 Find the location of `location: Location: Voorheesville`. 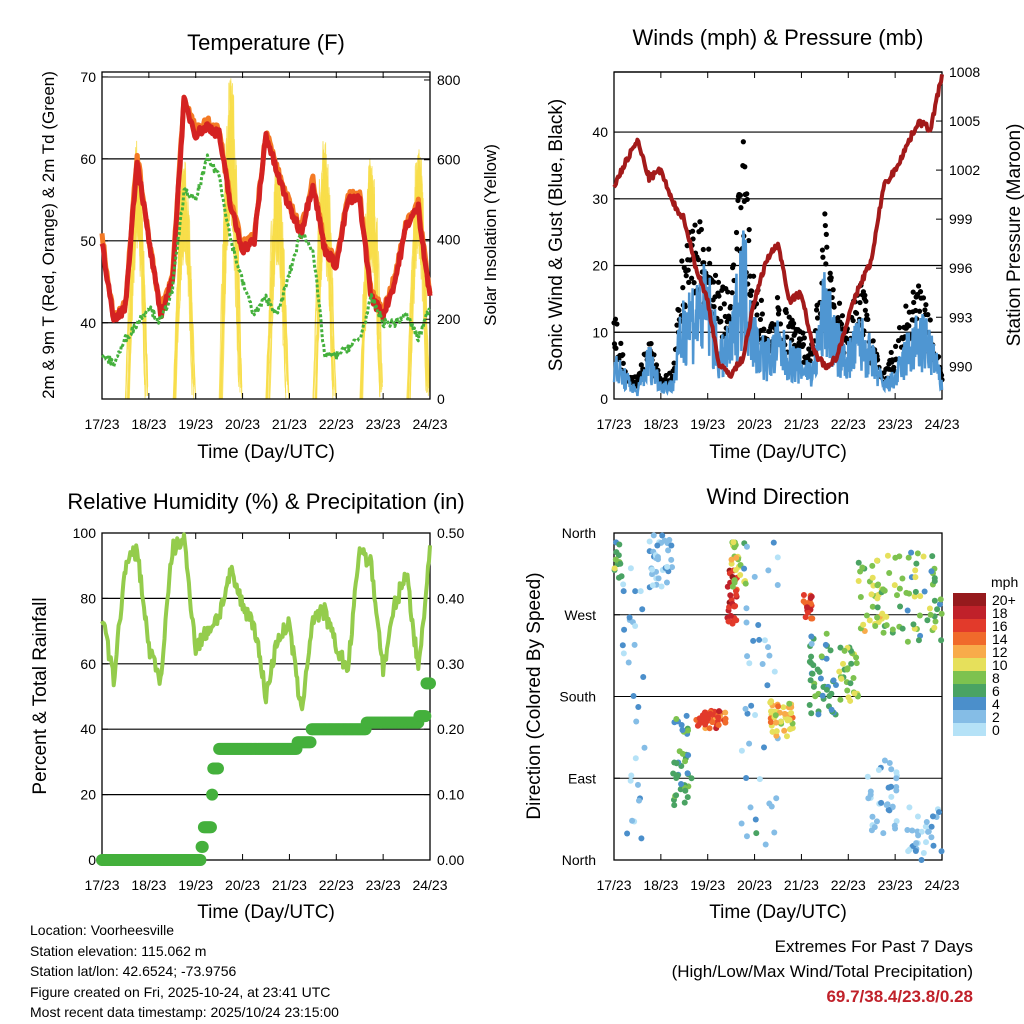

location: Location: Voorheesville is located at coordinates (102, 930).